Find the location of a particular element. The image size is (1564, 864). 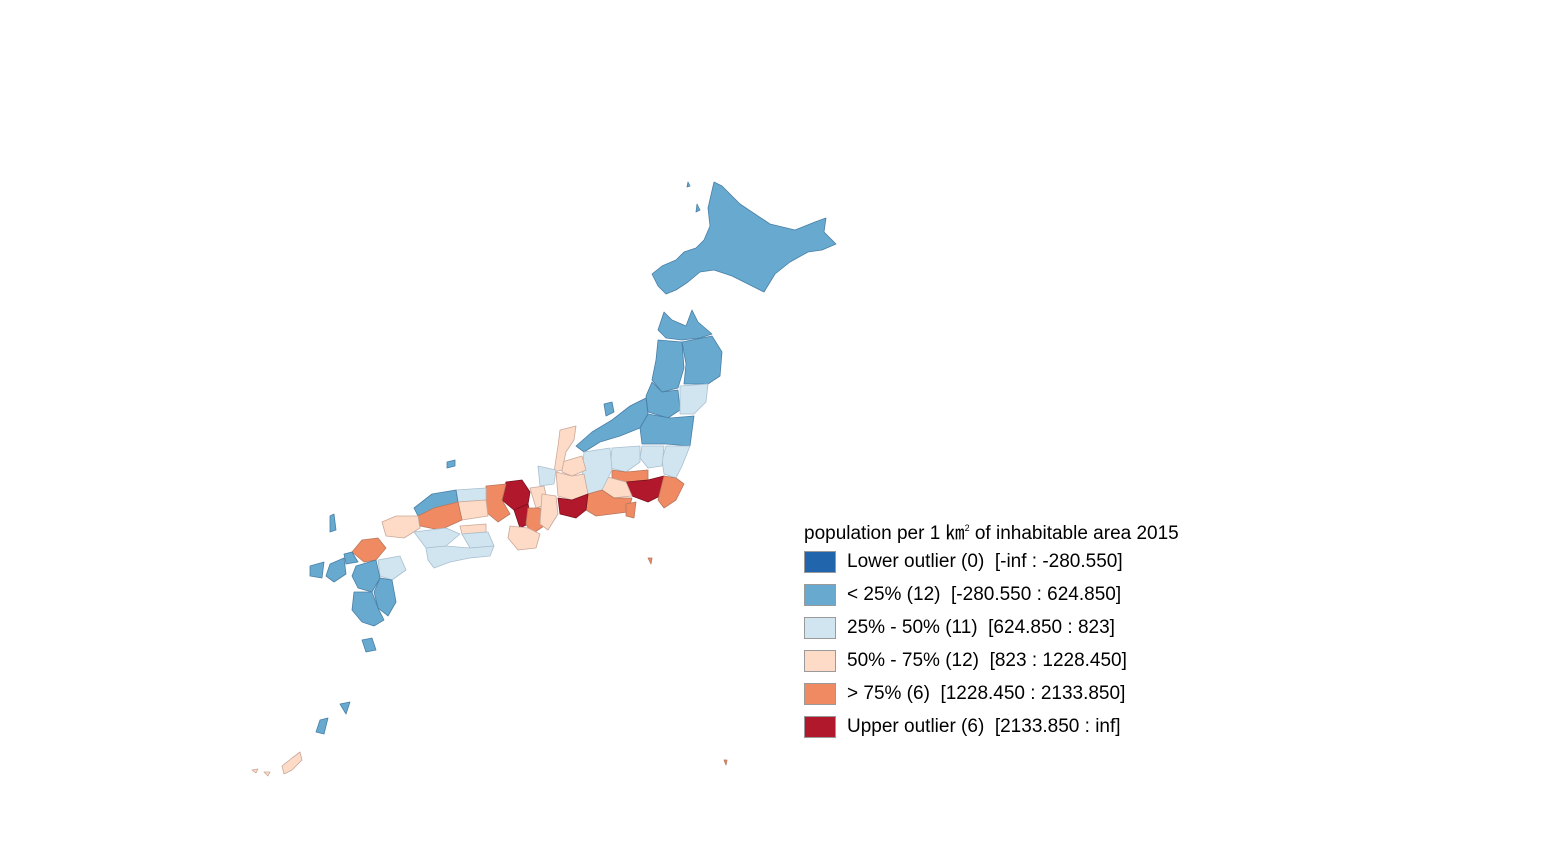

legend-label: 25% - 50% (11) [624.850 : 823] is located at coordinates (981, 627).